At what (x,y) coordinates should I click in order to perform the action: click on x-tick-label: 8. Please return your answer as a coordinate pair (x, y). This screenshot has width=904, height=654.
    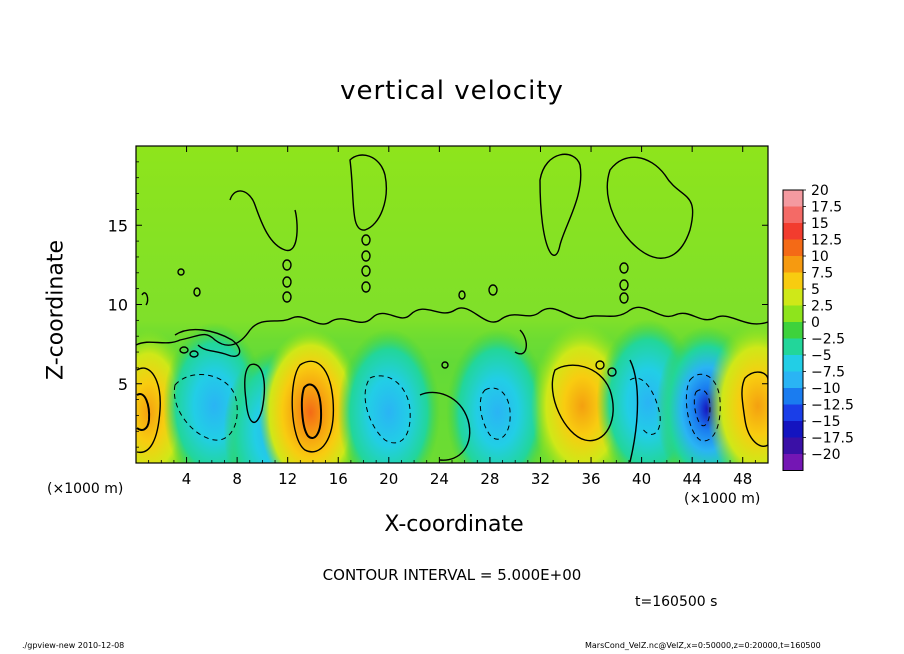
    Looking at the image, I should click on (237, 479).